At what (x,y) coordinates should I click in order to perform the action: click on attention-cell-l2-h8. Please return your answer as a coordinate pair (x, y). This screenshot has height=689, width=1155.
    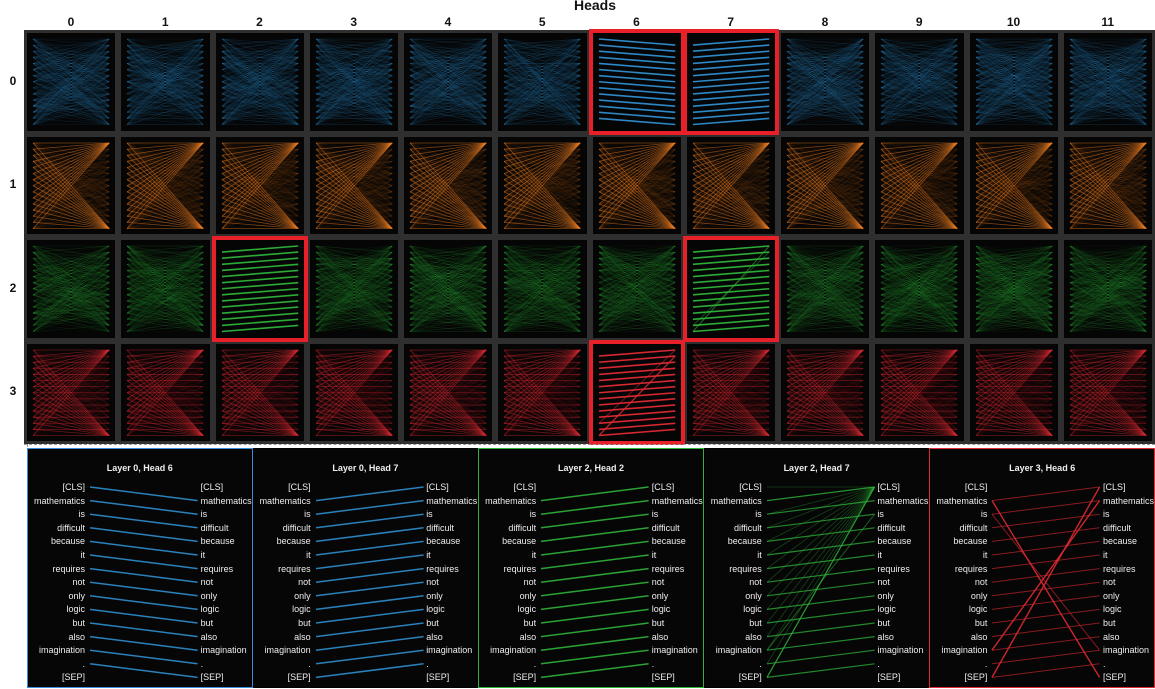
    Looking at the image, I should click on (825, 289).